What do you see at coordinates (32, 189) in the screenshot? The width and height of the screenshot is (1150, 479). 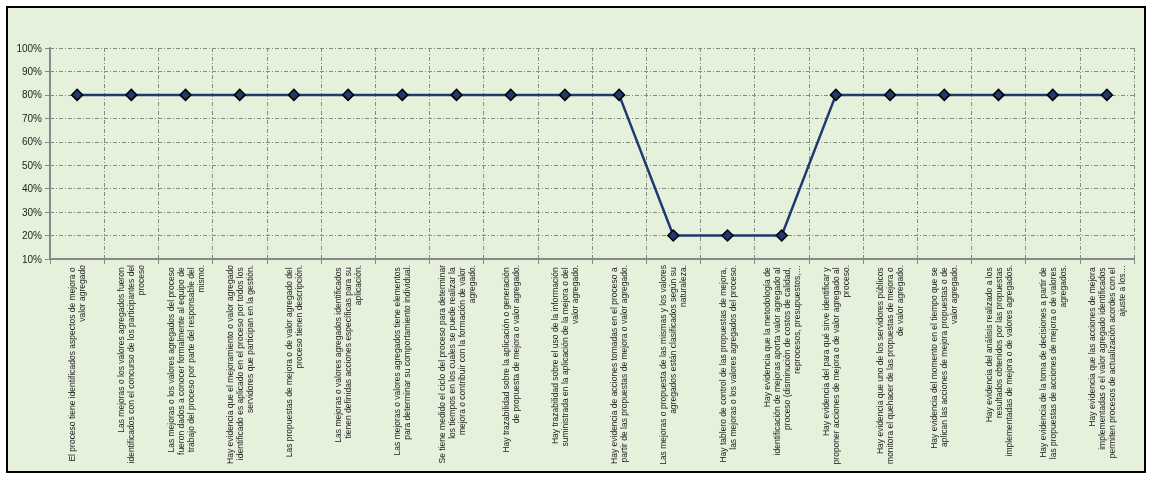 I see `y-tick-label: 40%` at bounding box center [32, 189].